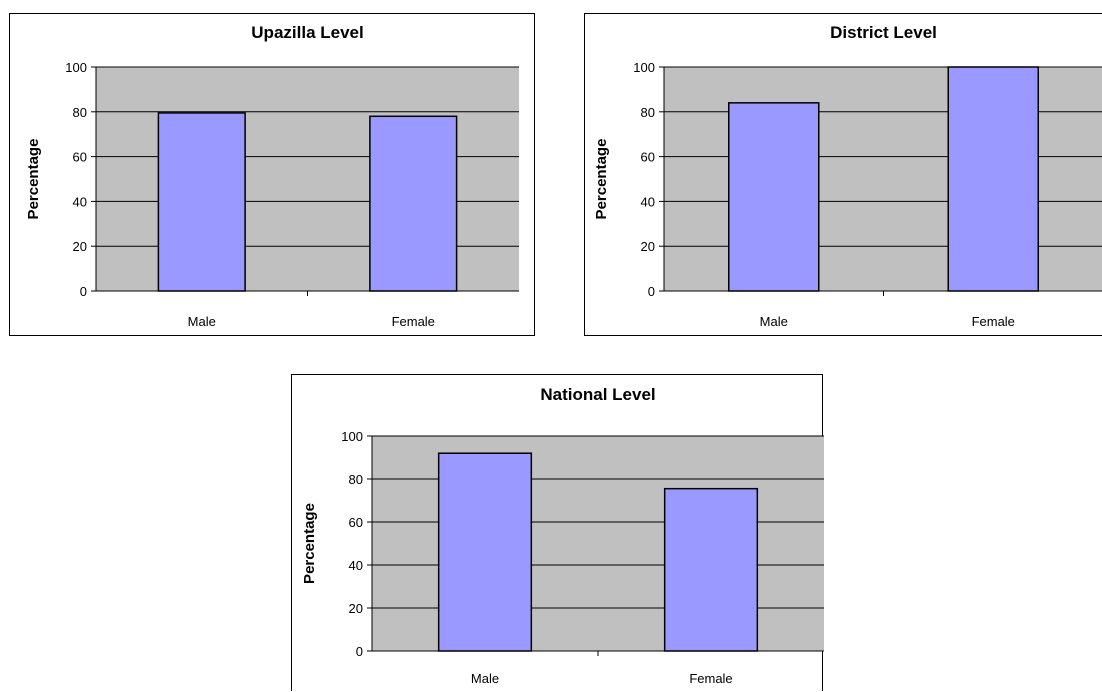 The width and height of the screenshot is (1102, 692). I want to click on chart-title: District Level, so click(883, 32).